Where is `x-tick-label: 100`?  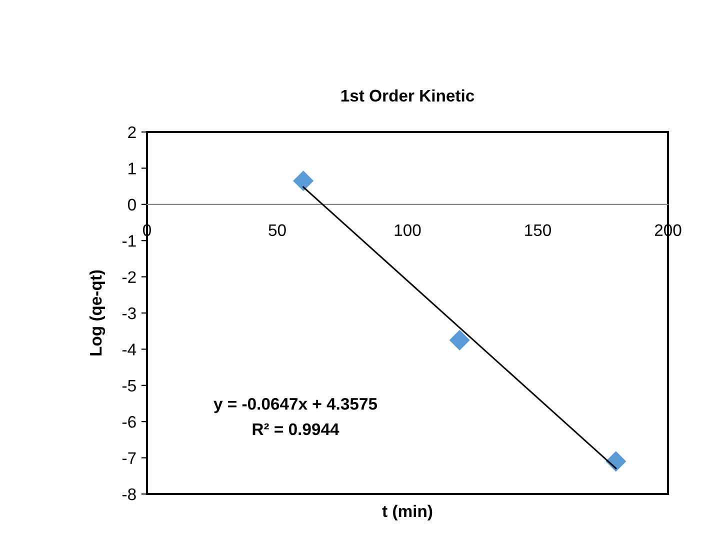
x-tick-label: 100 is located at coordinates (407, 230).